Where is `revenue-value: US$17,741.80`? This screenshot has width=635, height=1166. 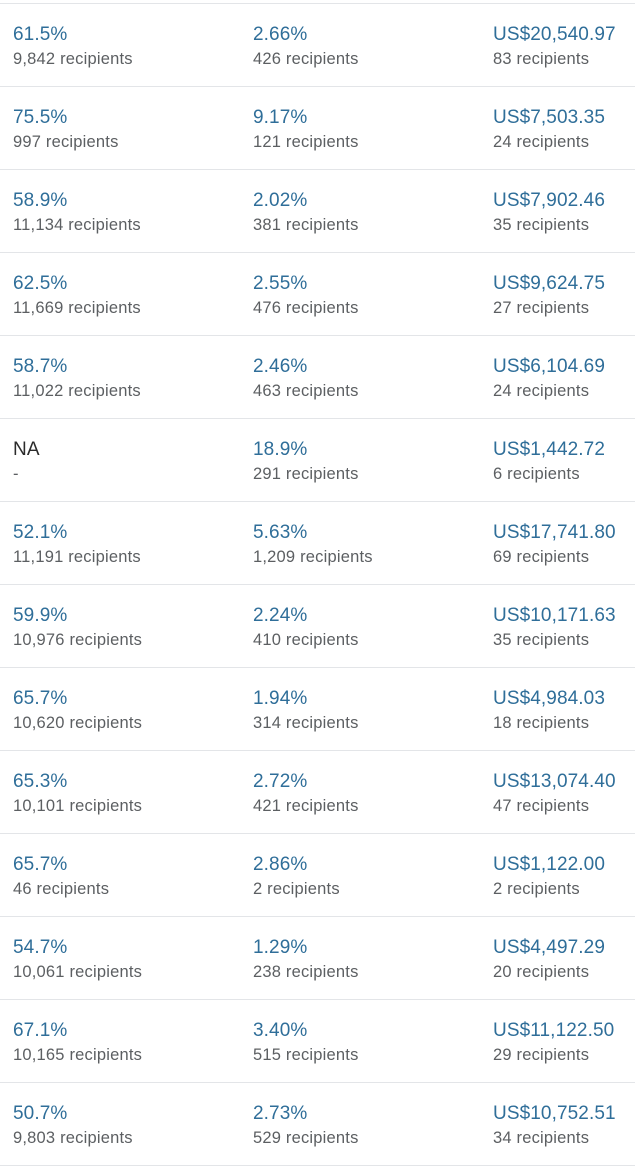
revenue-value: US$17,741.80 is located at coordinates (554, 532).